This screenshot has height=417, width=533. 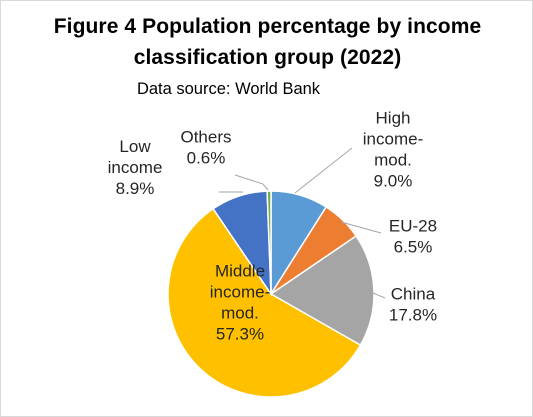 What do you see at coordinates (205, 148) in the screenshot?
I see `data-label-5: Others 0.6%` at bounding box center [205, 148].